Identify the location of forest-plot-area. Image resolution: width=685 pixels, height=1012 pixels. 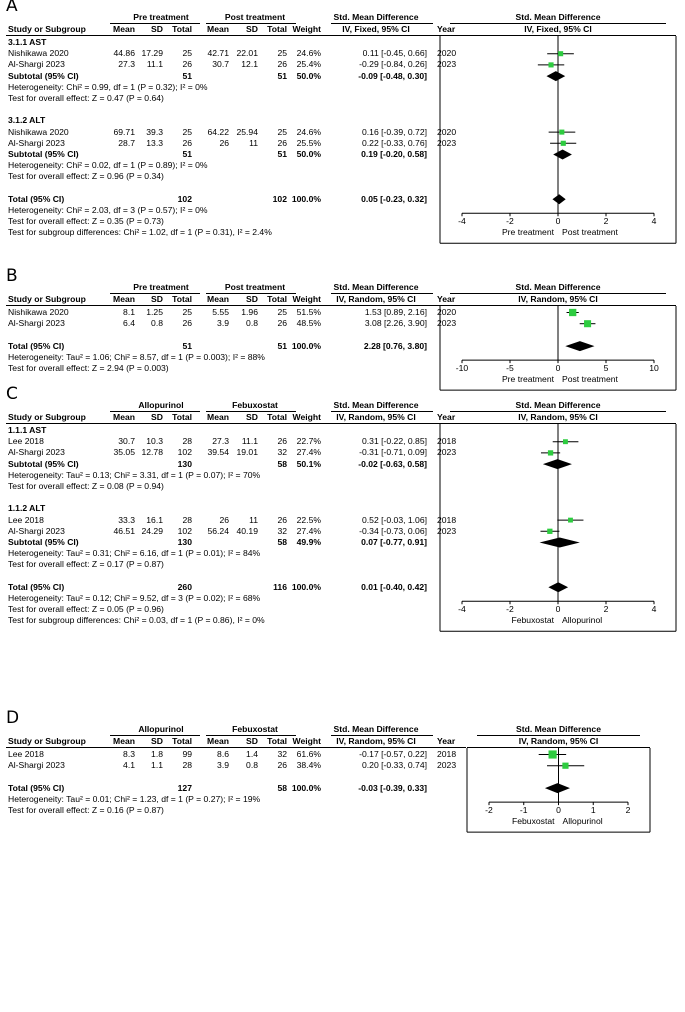
(558, 790).